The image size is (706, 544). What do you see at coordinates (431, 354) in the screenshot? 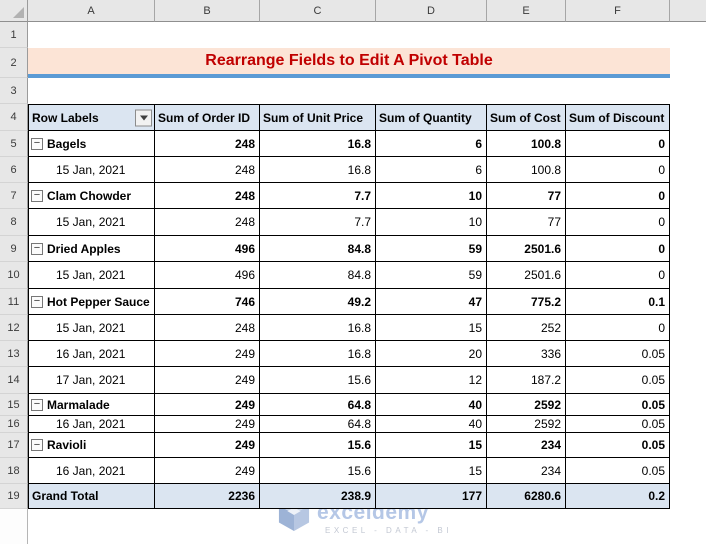
I see `cell-D13: 20` at bounding box center [431, 354].